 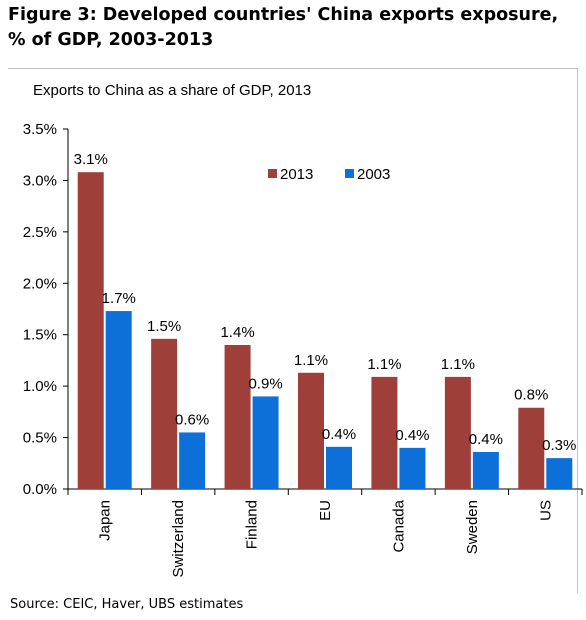 What do you see at coordinates (329, 174) in the screenshot?
I see `chart-legend: 2013 2003` at bounding box center [329, 174].